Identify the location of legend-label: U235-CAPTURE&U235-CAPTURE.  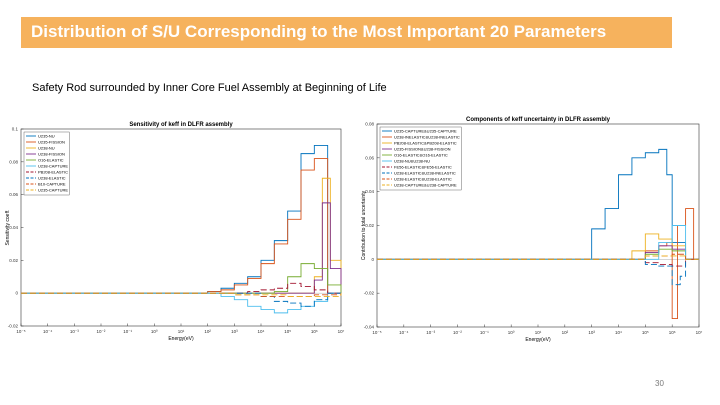
(425, 131).